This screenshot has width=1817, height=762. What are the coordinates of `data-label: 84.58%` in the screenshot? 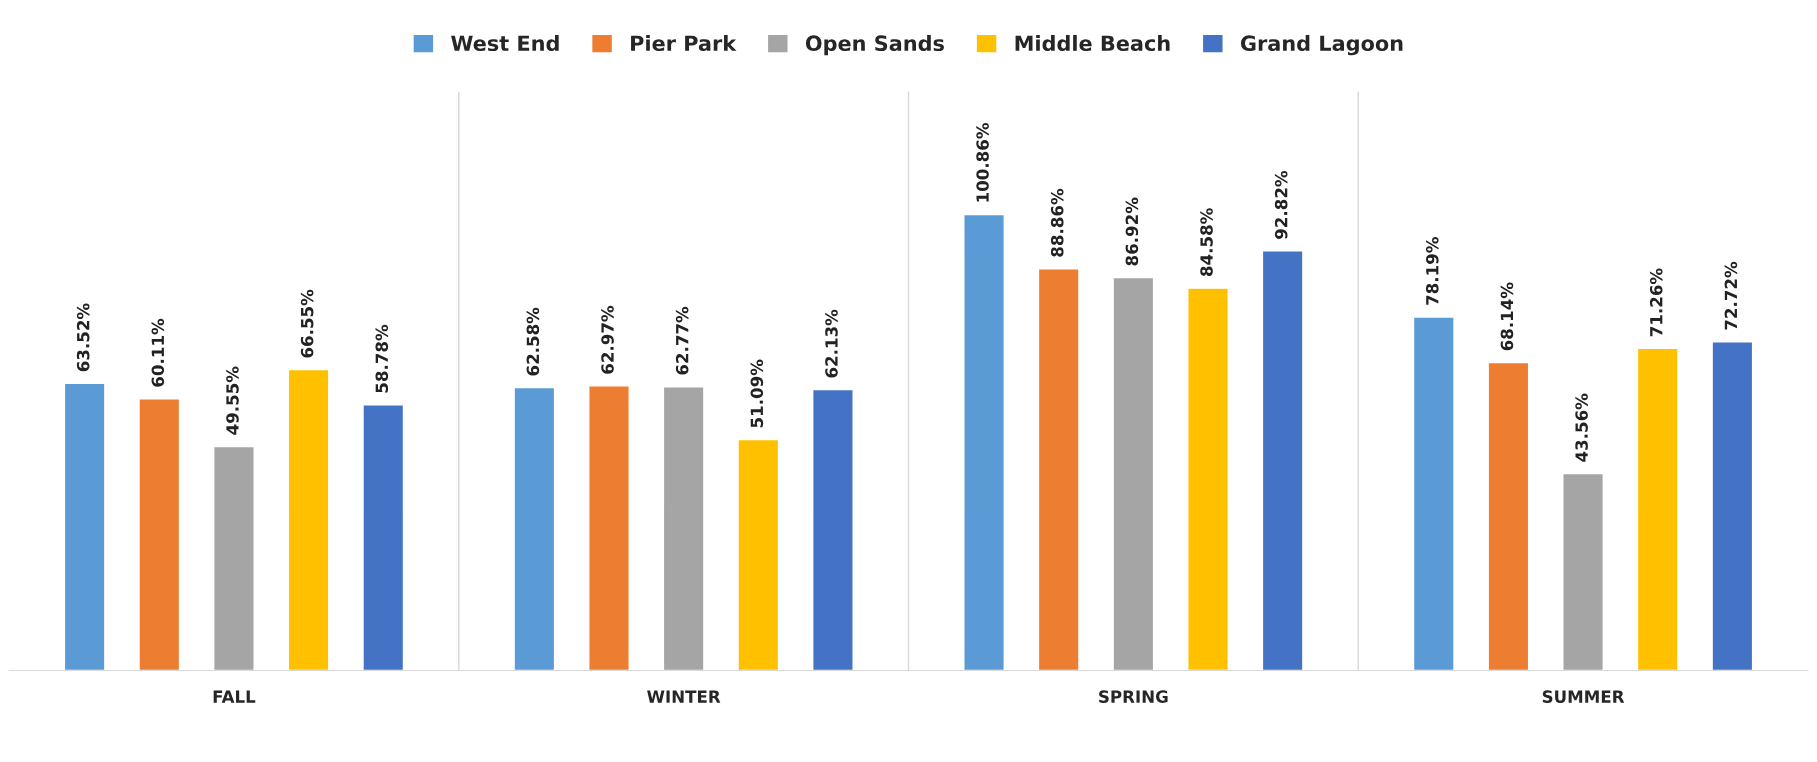 It's located at (1206, 242).